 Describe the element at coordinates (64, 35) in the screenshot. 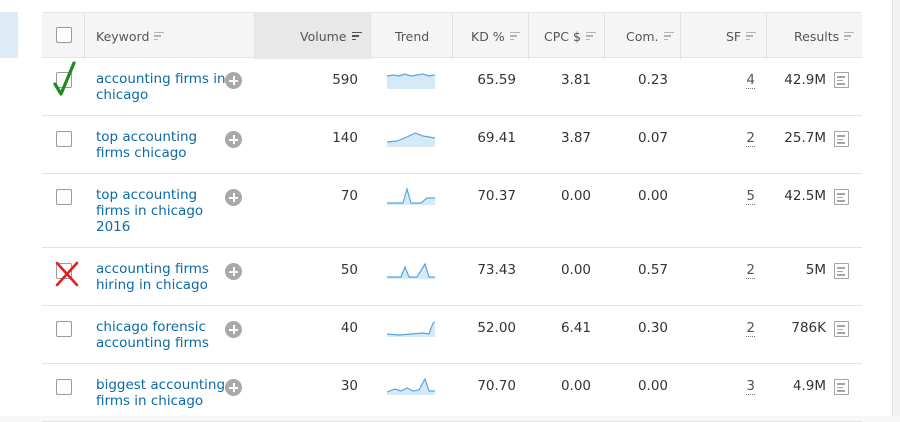

I see `select-all-checkbox` at that location.